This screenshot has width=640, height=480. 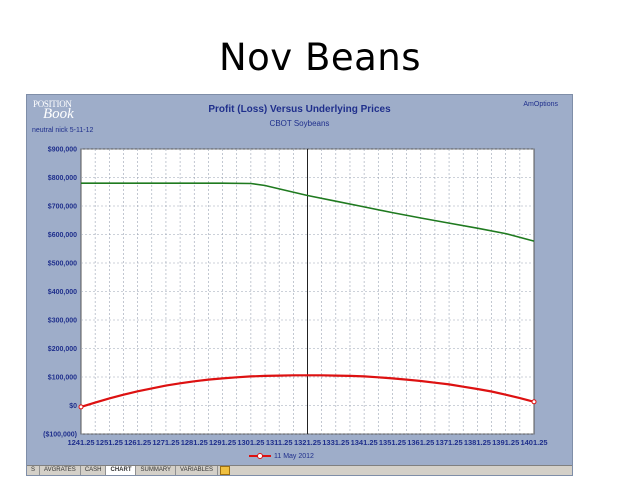 I want to click on tab-variables: VARIABLES, so click(x=197, y=470).